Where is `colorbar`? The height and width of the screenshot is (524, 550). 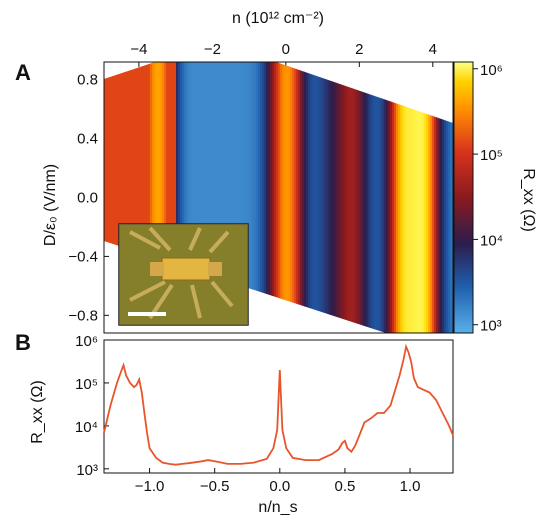
colorbar is located at coordinates (463, 197).